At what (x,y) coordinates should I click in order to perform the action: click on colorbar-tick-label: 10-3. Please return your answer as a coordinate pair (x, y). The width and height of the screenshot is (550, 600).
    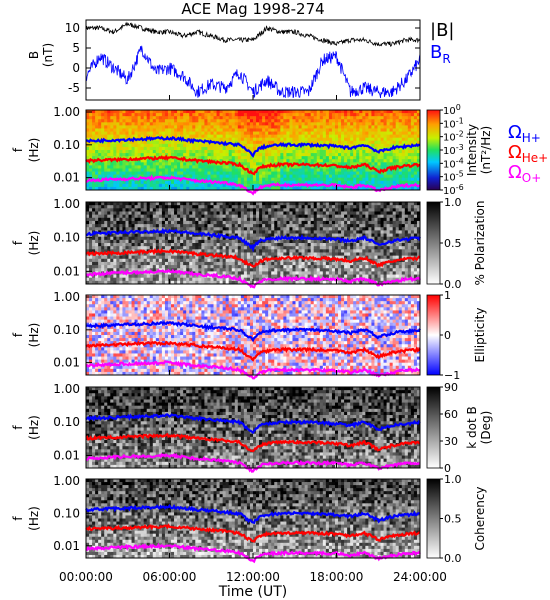
    Looking at the image, I should click on (453, 150).